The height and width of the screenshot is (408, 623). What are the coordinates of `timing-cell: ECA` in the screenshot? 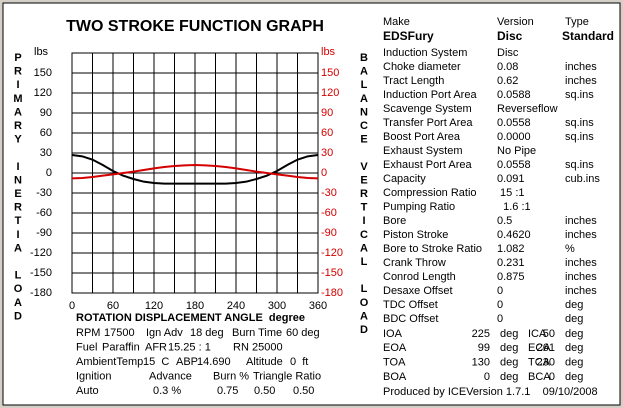 It's located at (539, 348).